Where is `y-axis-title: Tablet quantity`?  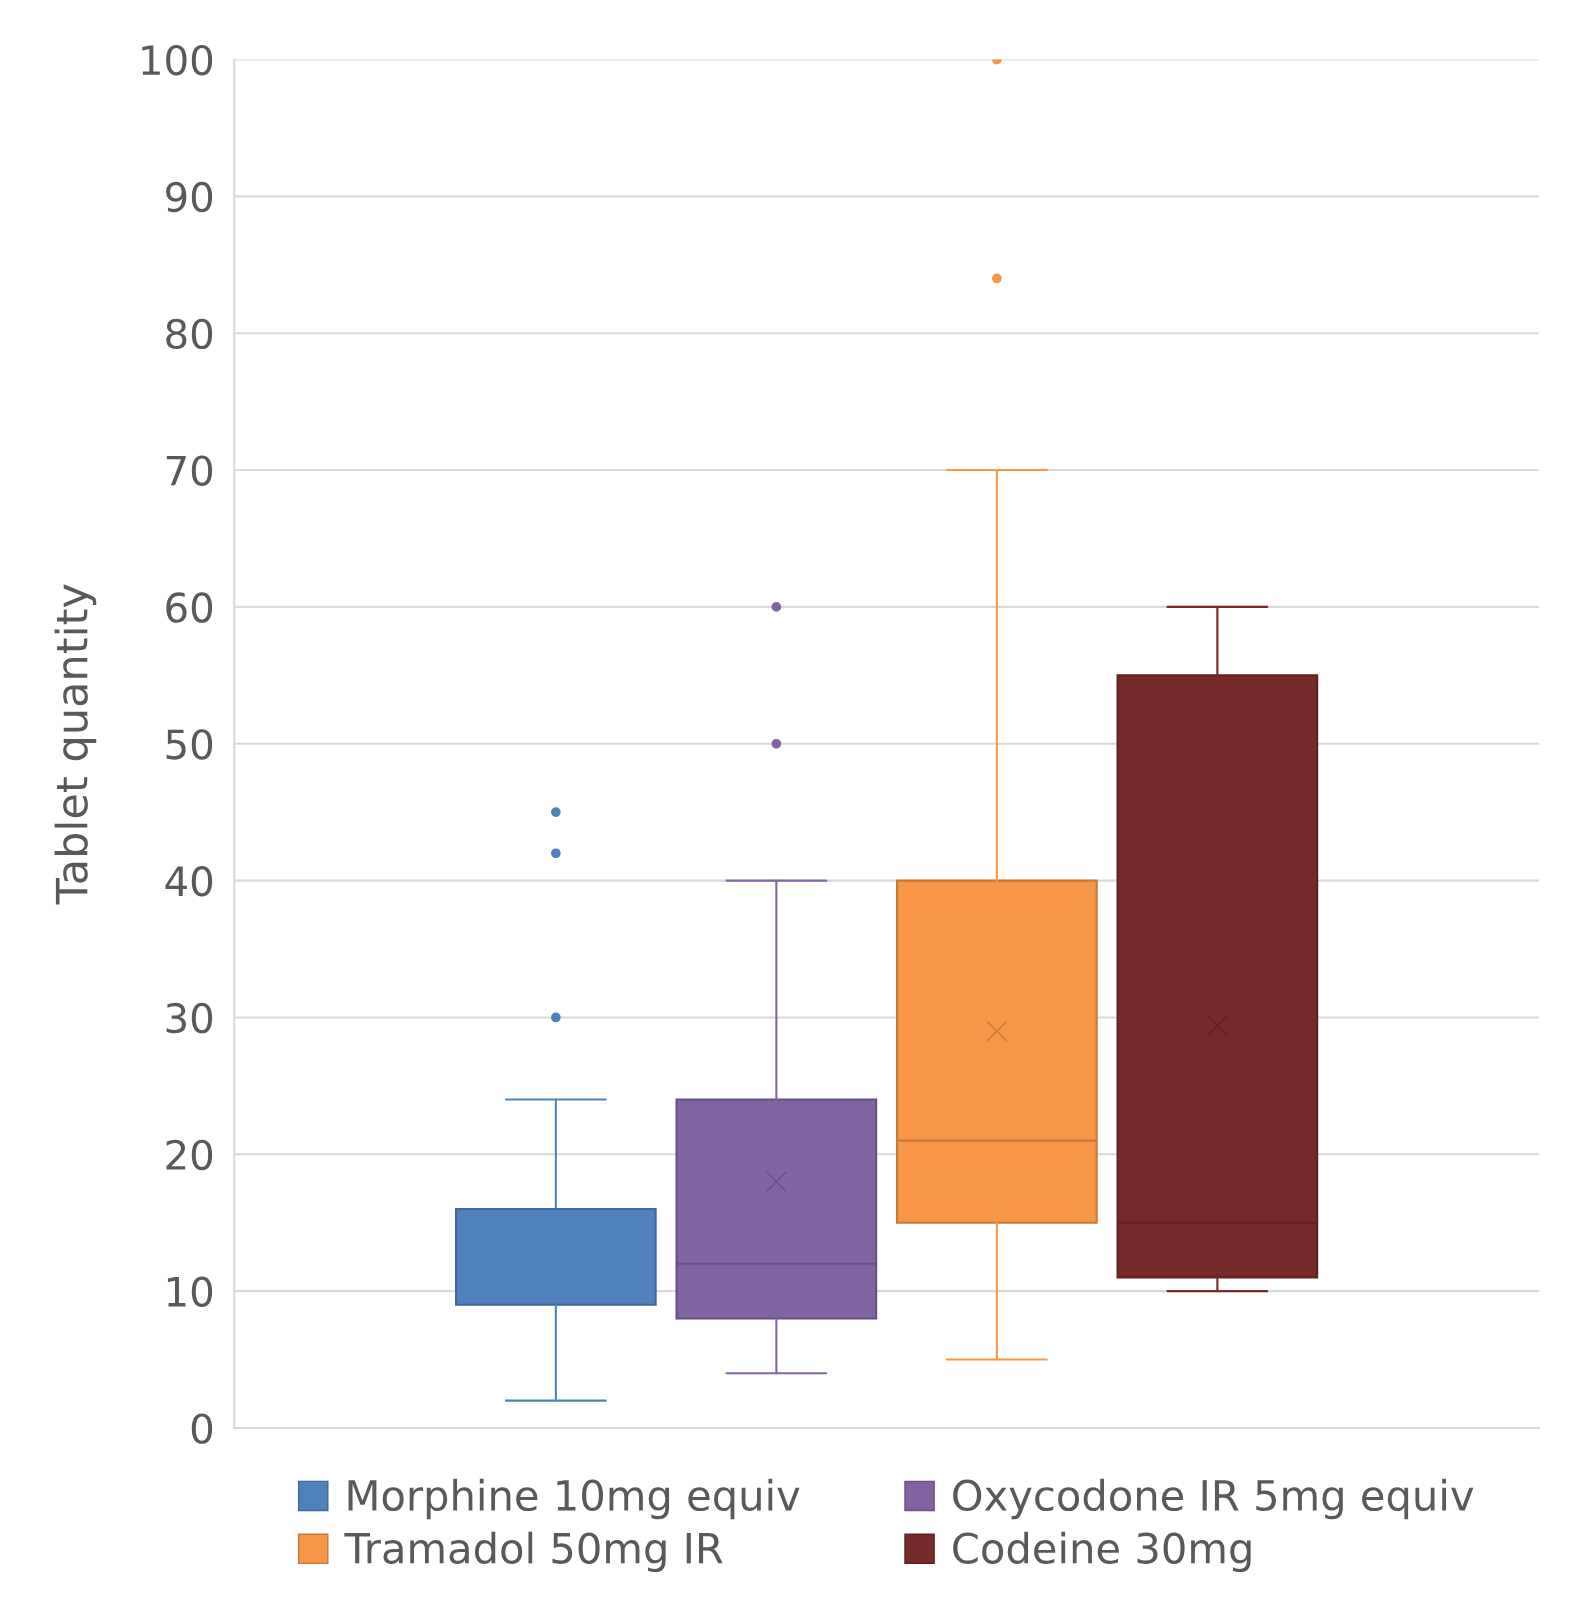 y-axis-title: Tablet quantity is located at coordinates (75, 744).